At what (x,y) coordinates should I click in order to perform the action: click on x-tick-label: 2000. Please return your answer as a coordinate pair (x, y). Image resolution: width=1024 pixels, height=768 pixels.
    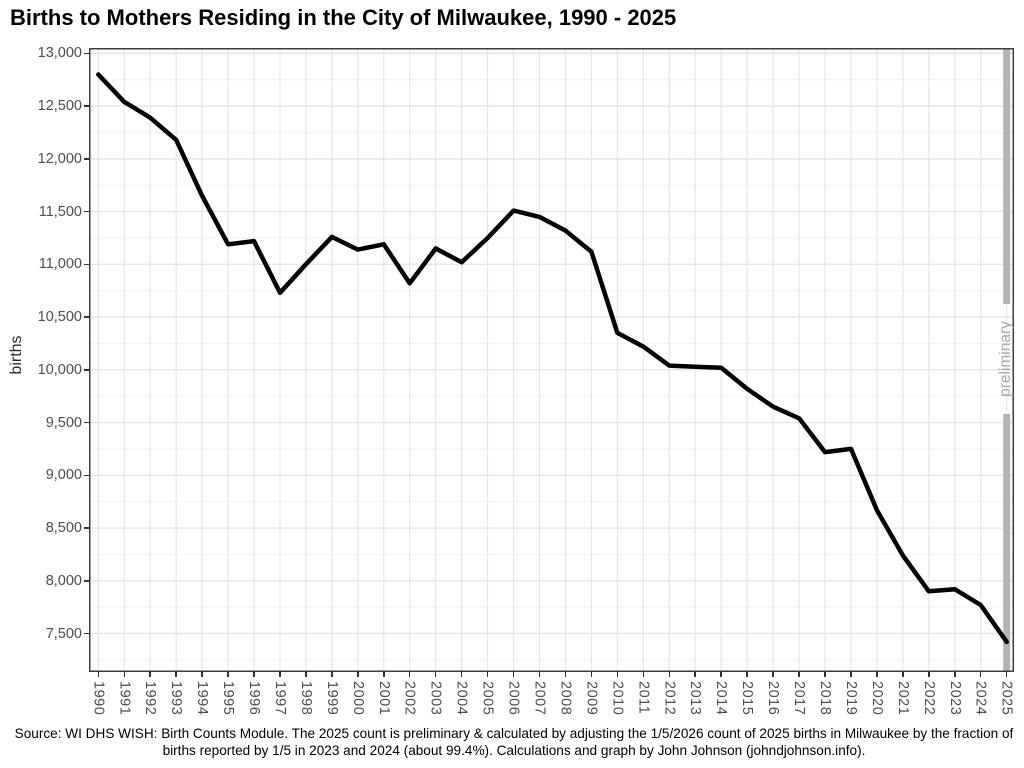
    Looking at the image, I should click on (357, 698).